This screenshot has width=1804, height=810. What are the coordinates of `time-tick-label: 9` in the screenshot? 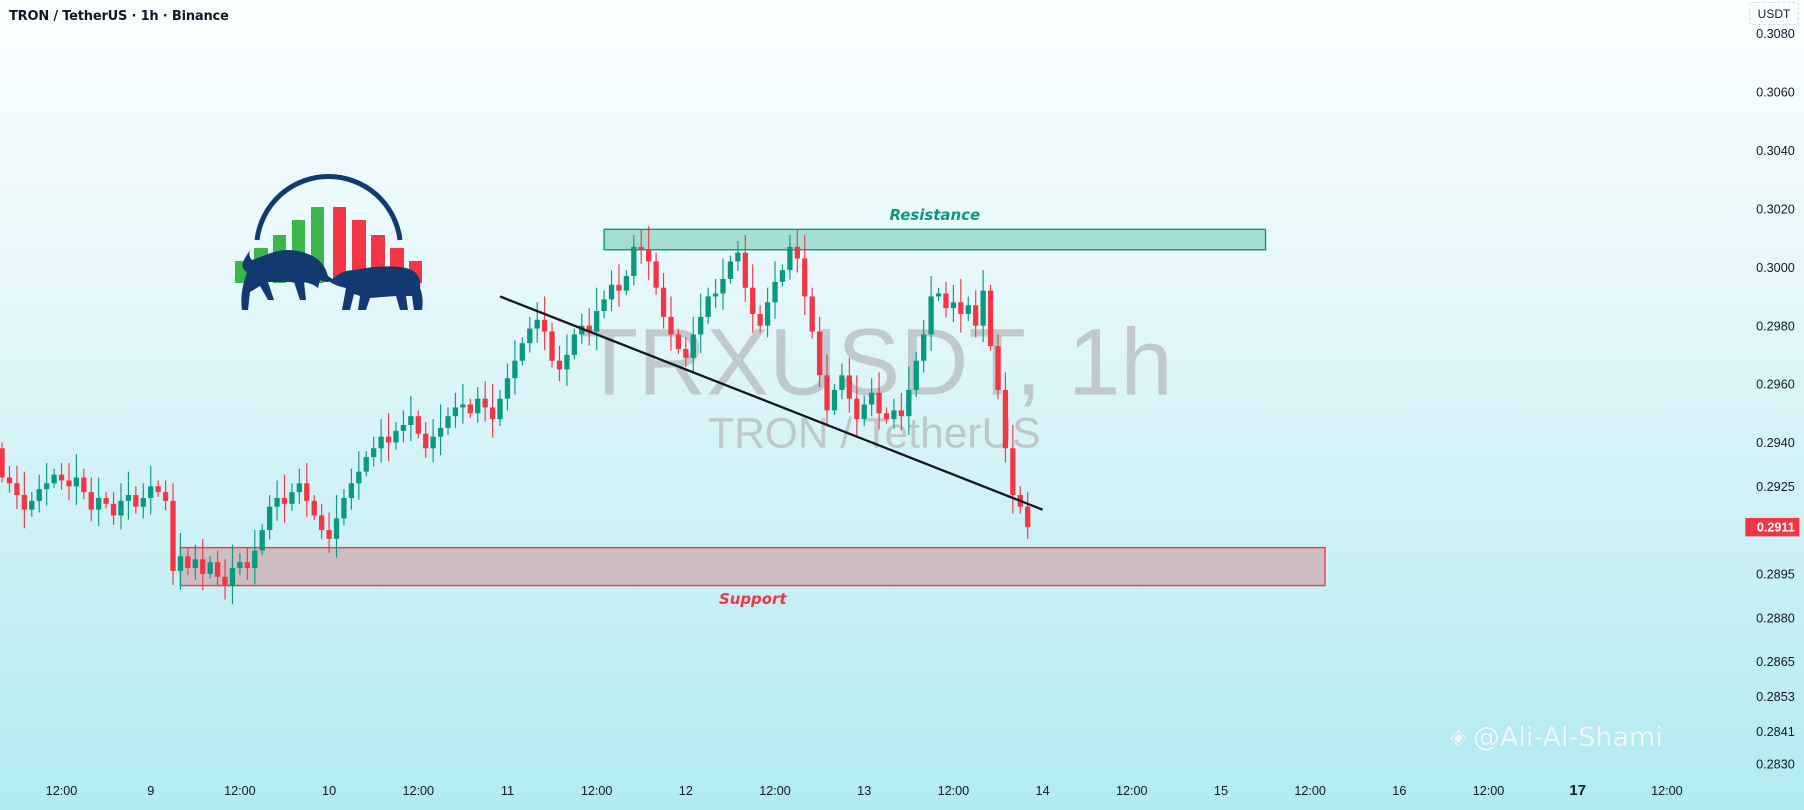 It's located at (150, 791).